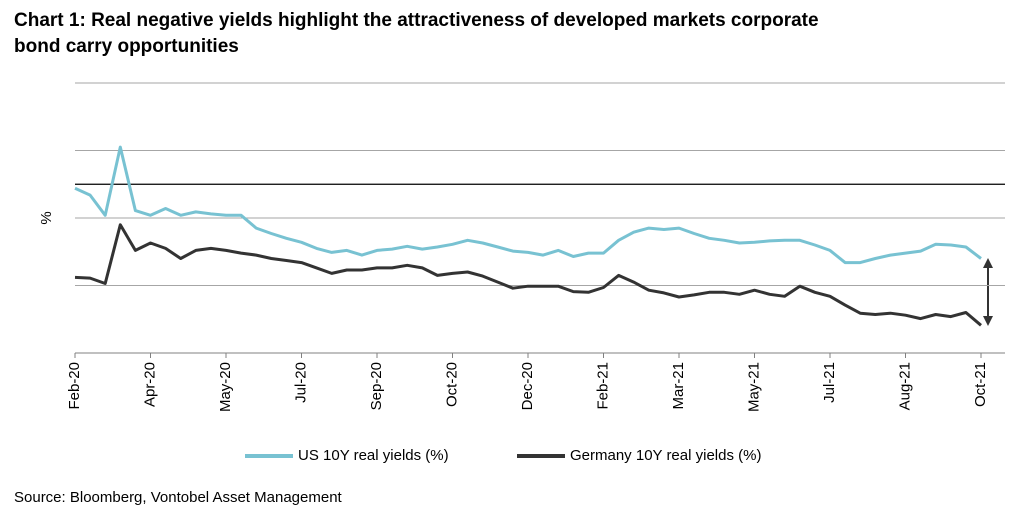 The width and height of the screenshot is (1024, 524). I want to click on x-tick-label: Jul-20, so click(300, 382).